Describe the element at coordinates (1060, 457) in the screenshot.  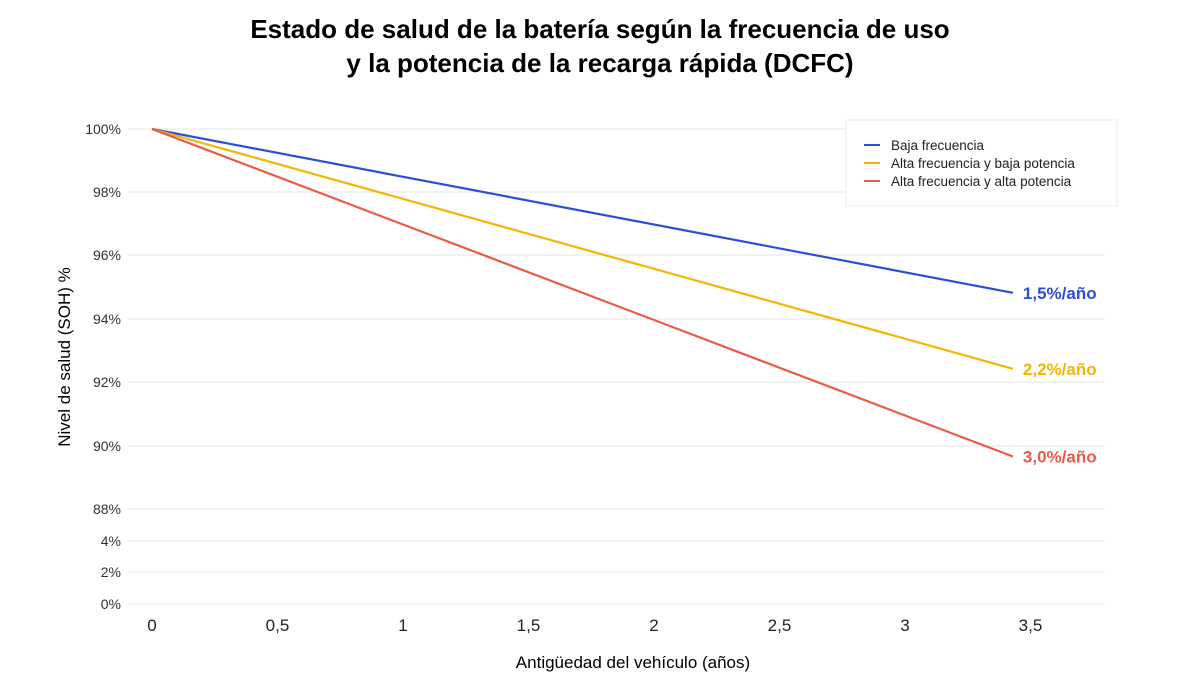
I see `series-end-label: 3,0%/año` at that location.